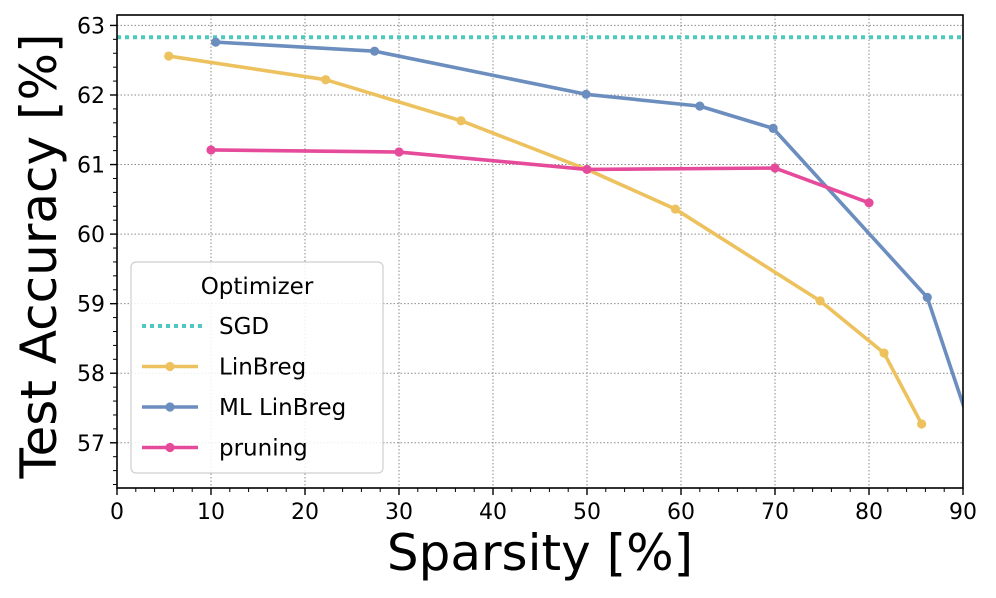 The width and height of the screenshot is (996, 598). What do you see at coordinates (681, 512) in the screenshot?
I see `x-tick-label: 60` at bounding box center [681, 512].